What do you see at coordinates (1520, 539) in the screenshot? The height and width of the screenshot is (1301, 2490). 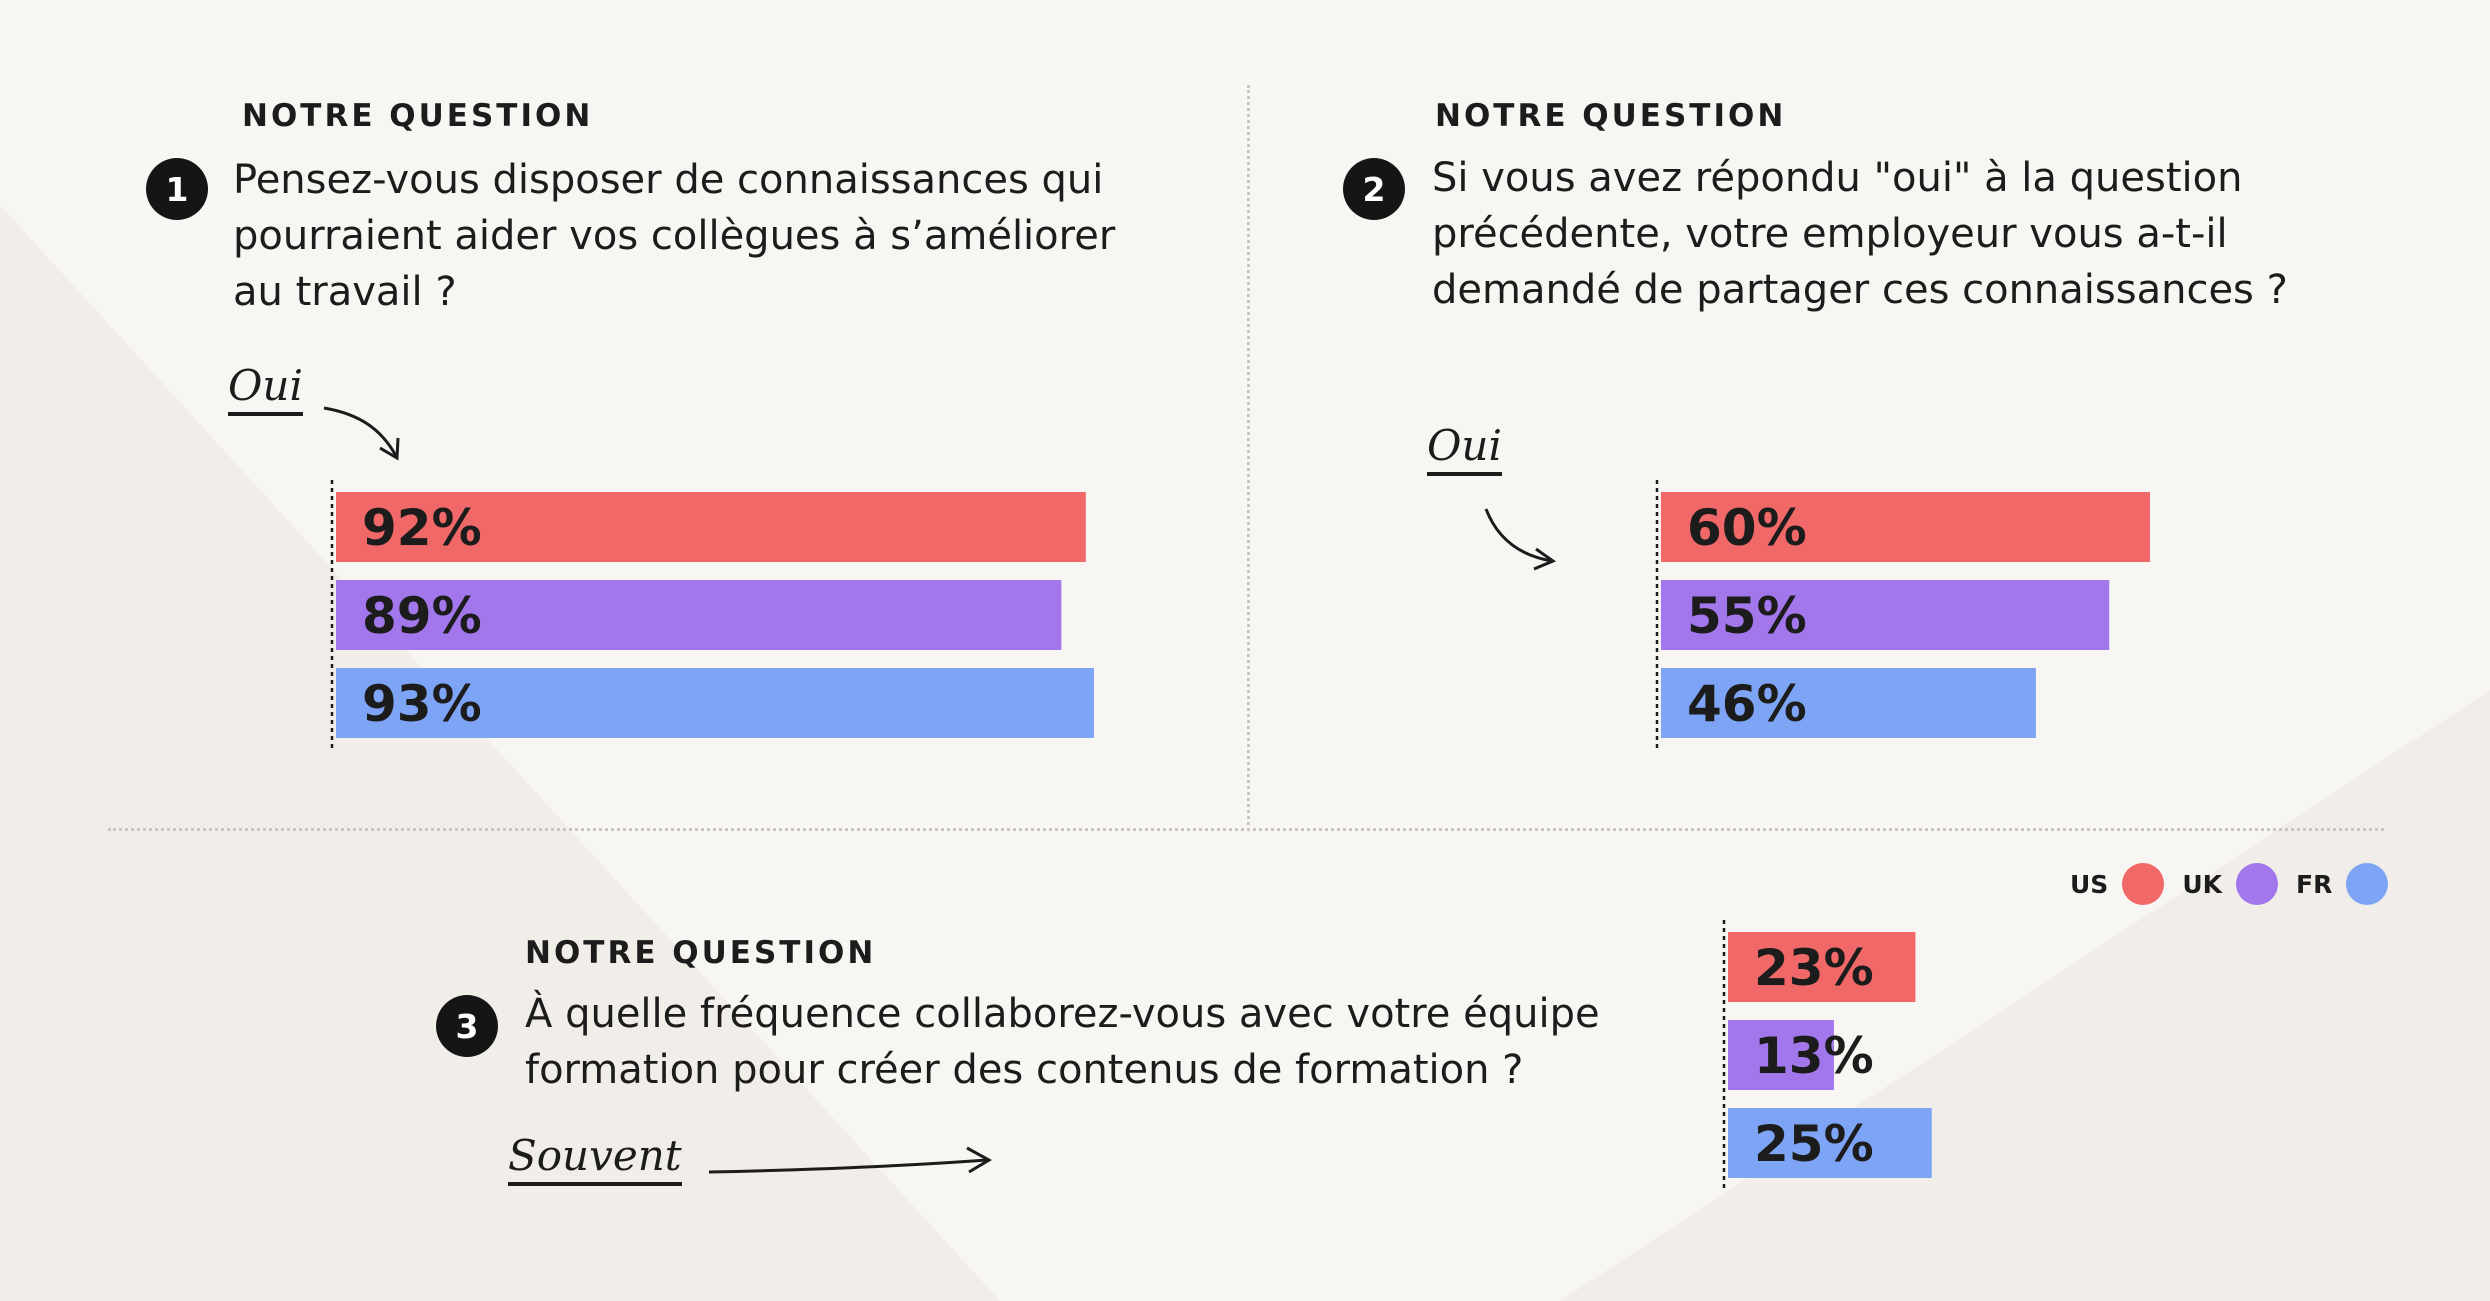 I see `question-2-arrow-icon` at bounding box center [1520, 539].